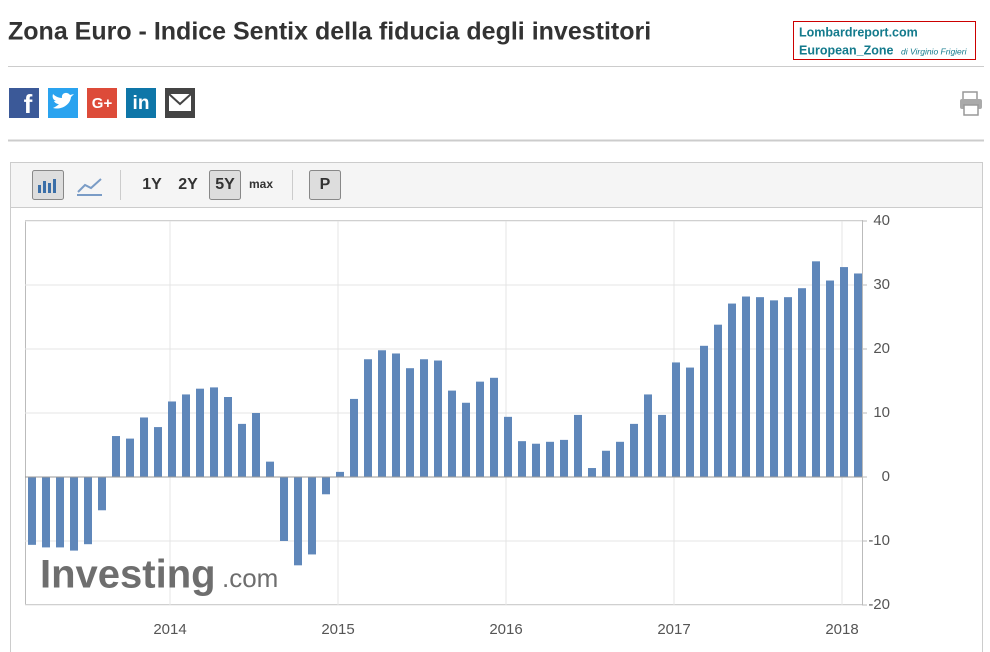  Describe the element at coordinates (884, 40) in the screenshot. I see `brand-box` at that location.